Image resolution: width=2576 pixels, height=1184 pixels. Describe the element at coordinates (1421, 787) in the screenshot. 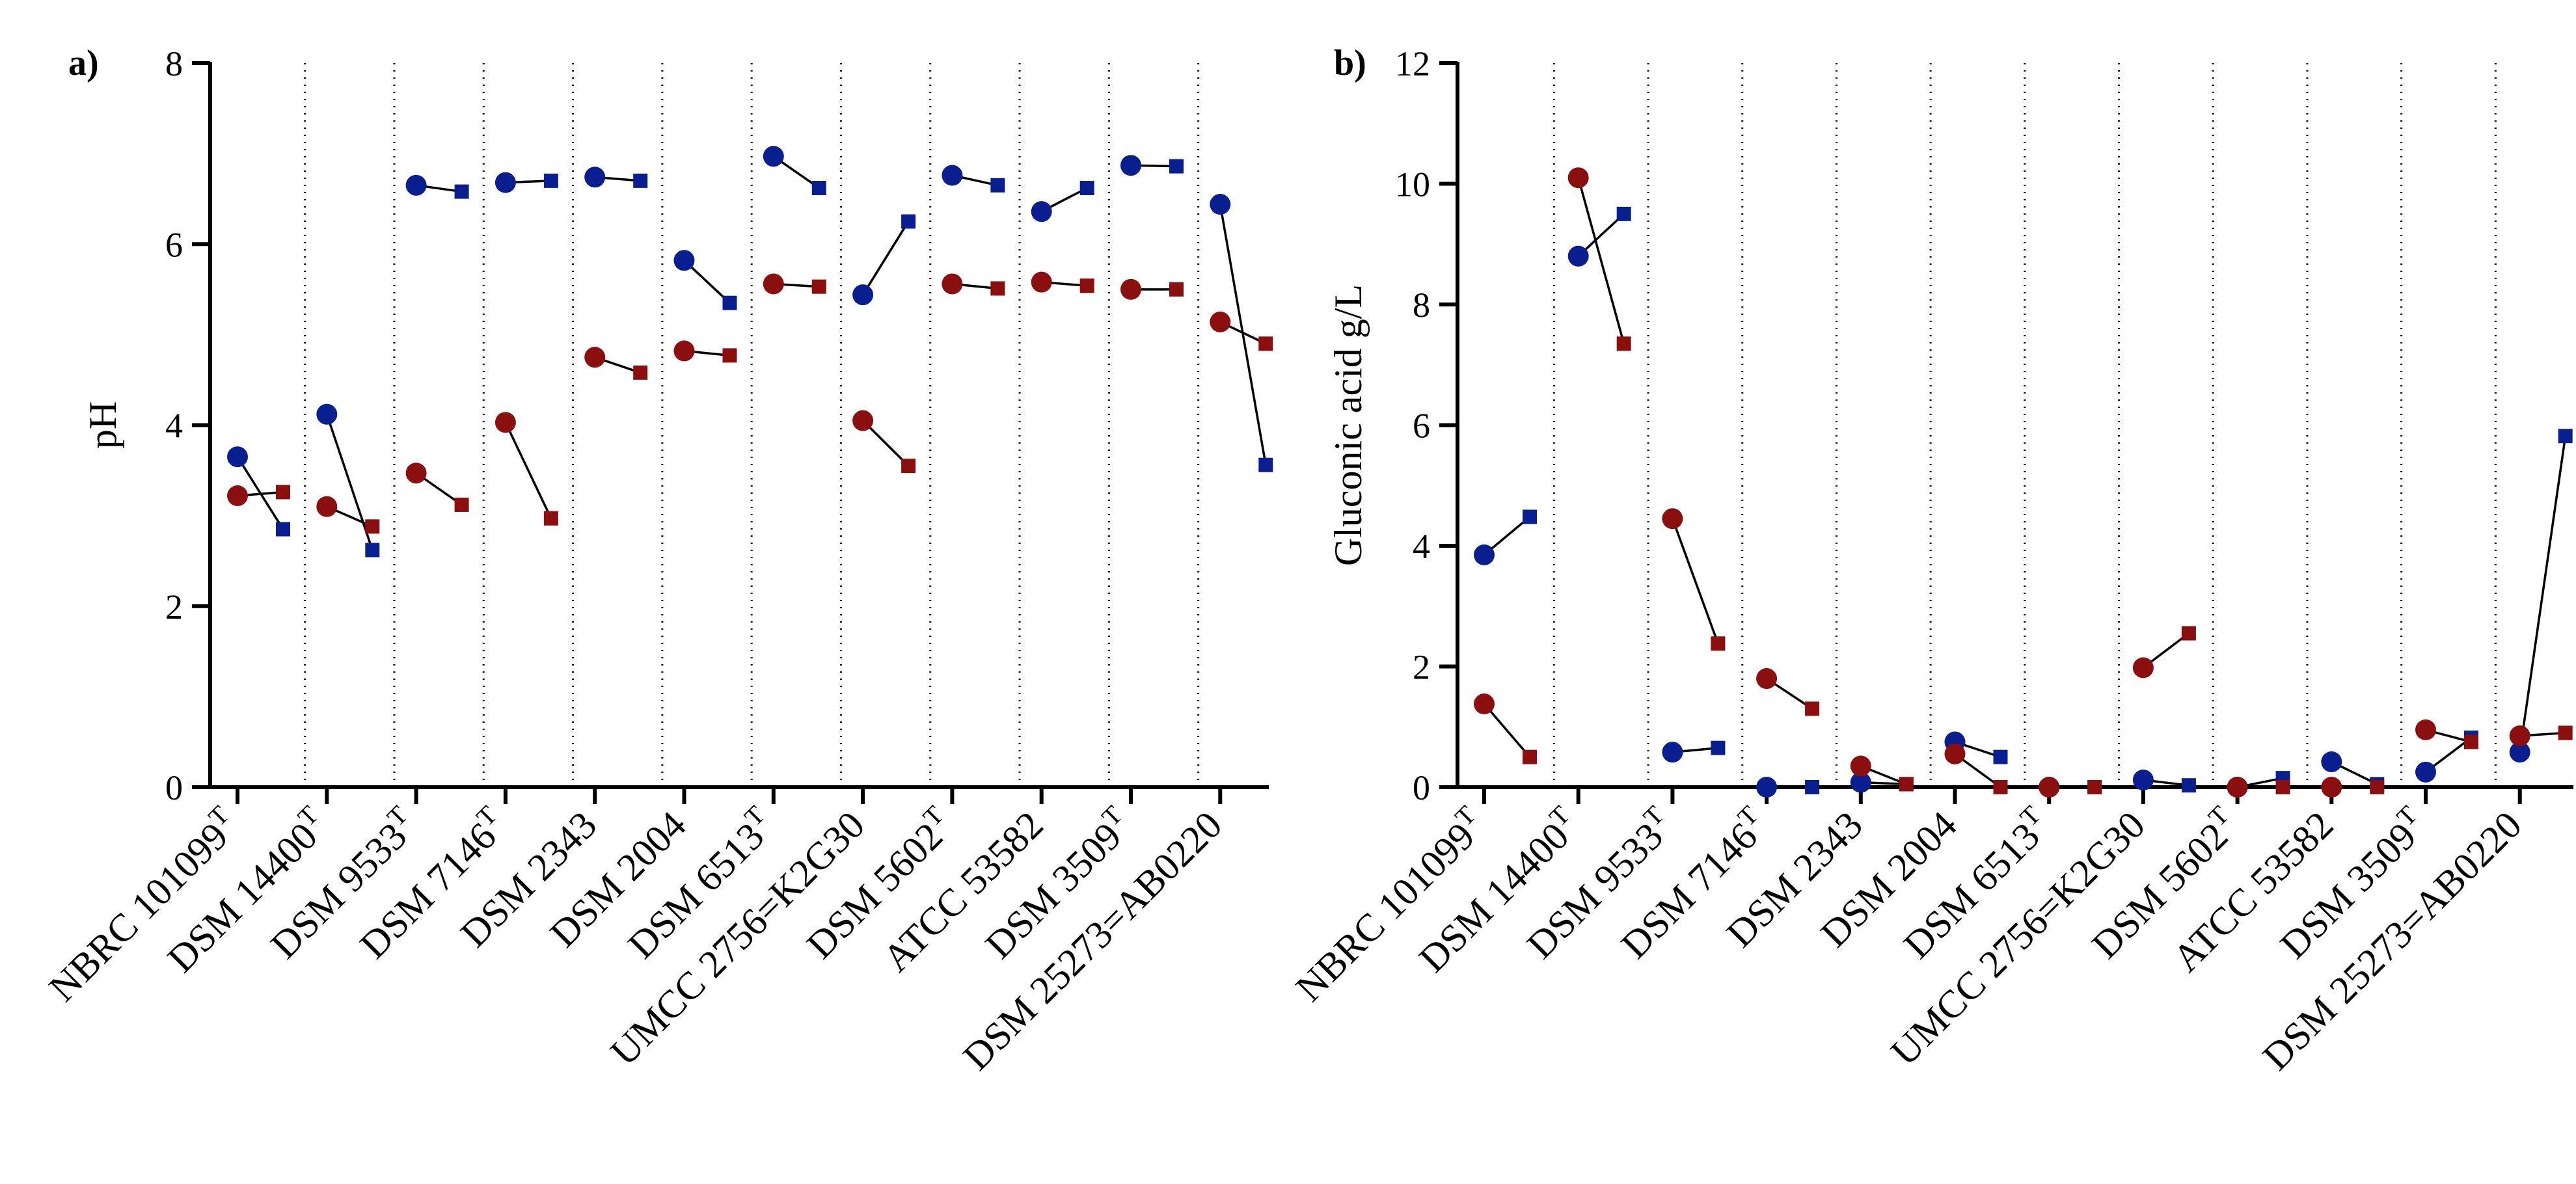

I see `y-tick-label: 0` at that location.